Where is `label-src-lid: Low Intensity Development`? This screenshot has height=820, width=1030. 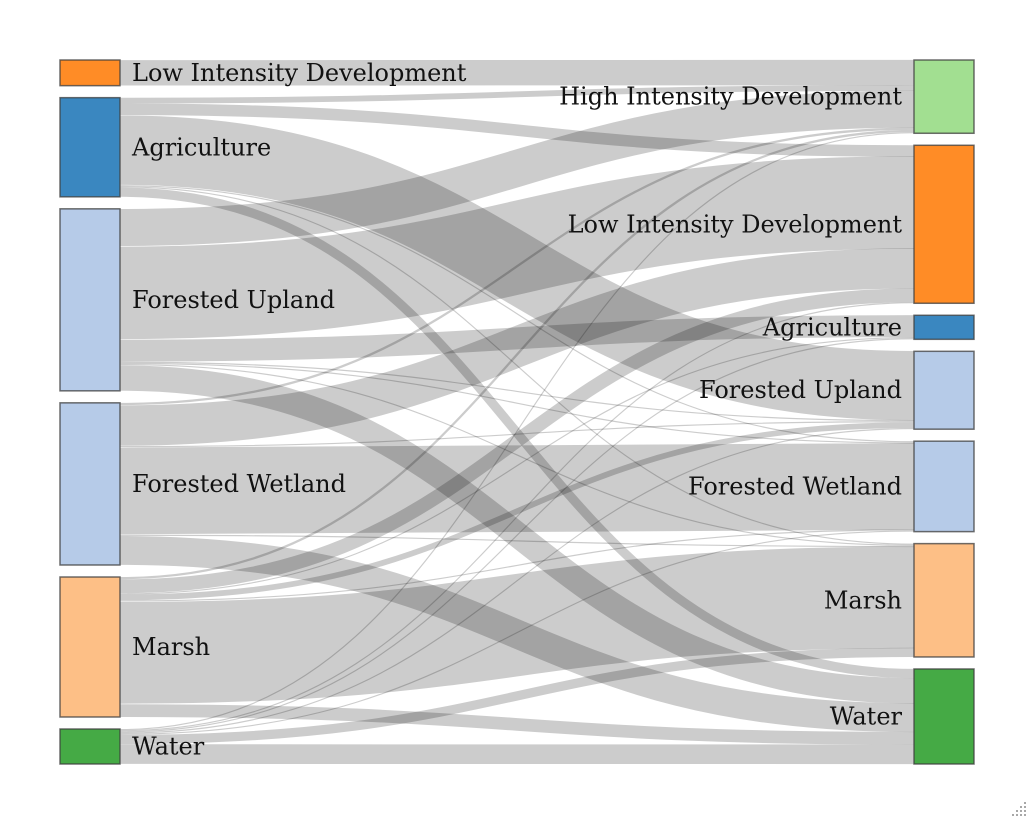 label-src-lid: Low Intensity Development is located at coordinates (299, 73).